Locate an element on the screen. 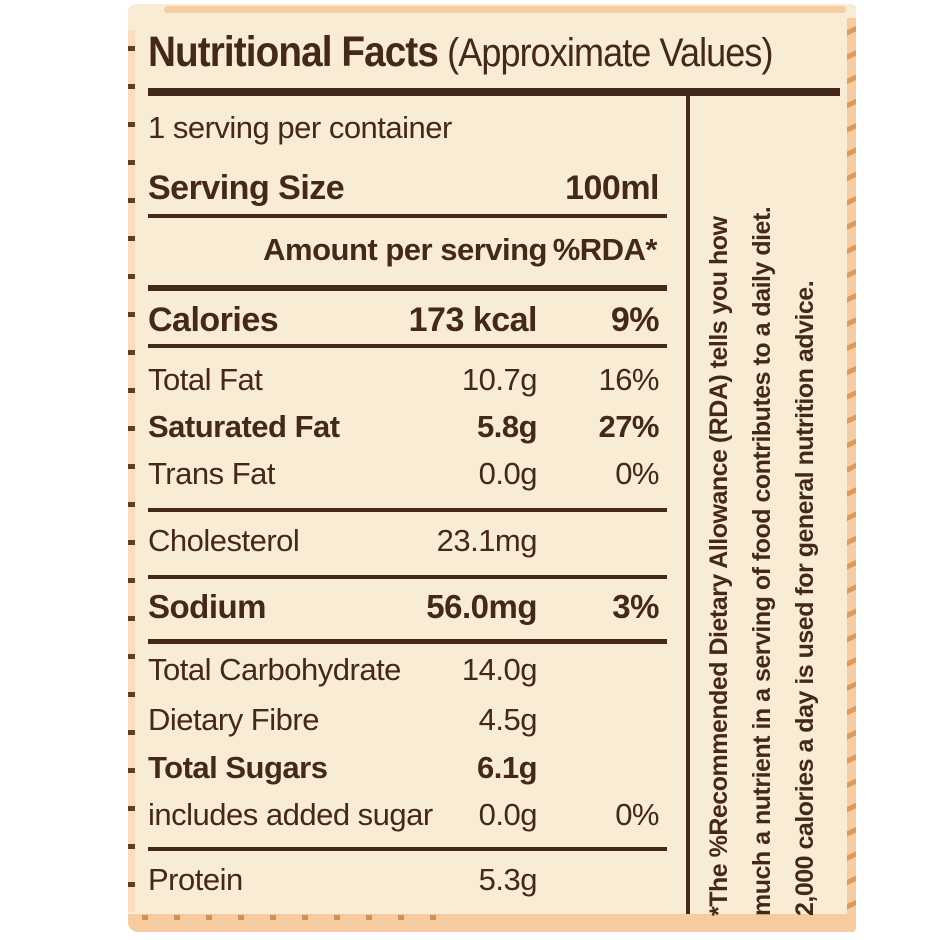 This screenshot has height=940, width=940. label-title-suffix: (Approximate Values) is located at coordinates (605, 53).